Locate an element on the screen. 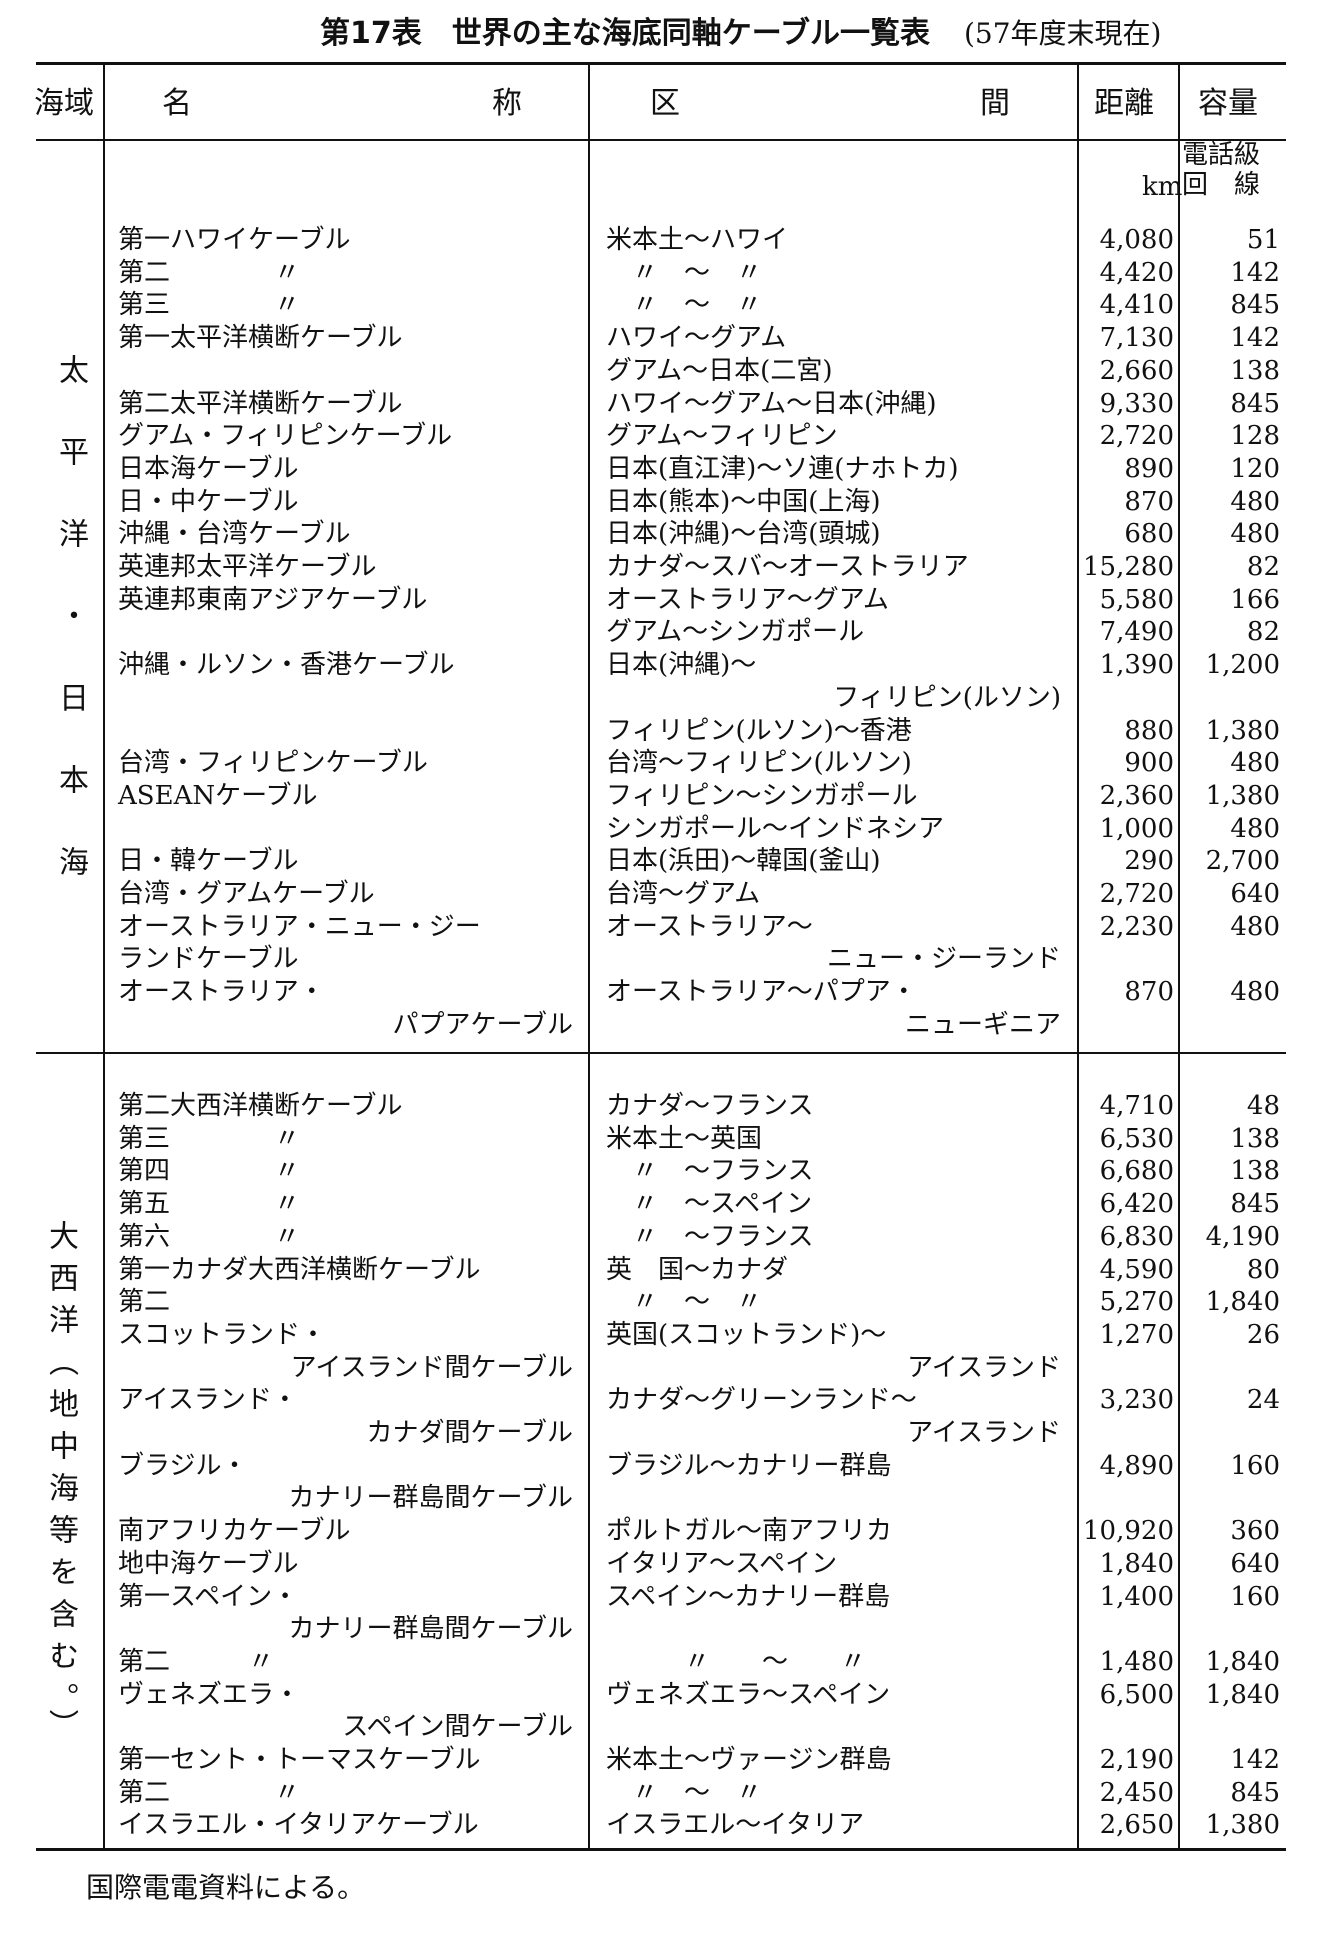  cable-name: 第一カナダ大西洋横断ケーブル is located at coordinates (299, 1269).